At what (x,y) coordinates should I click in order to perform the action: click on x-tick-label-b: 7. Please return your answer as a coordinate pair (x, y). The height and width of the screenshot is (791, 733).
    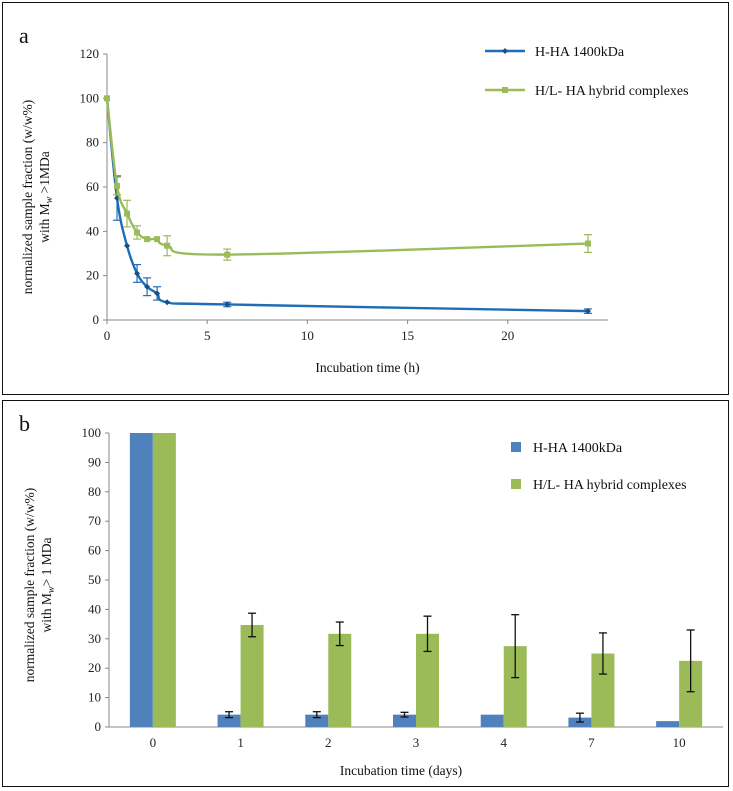
    Looking at the image, I should click on (591, 742).